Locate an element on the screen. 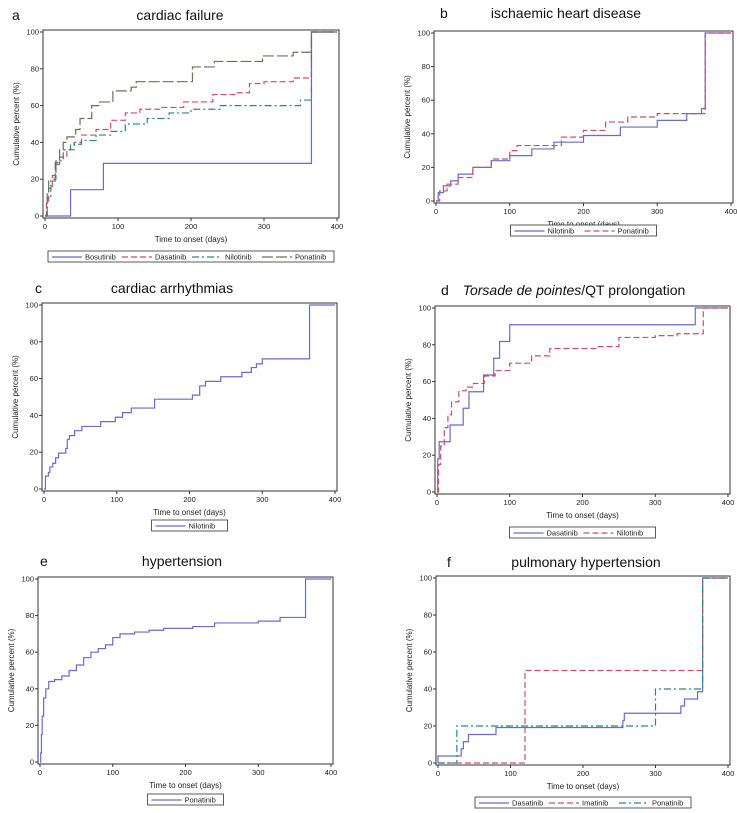  legend: Ponatinib is located at coordinates (185, 799).